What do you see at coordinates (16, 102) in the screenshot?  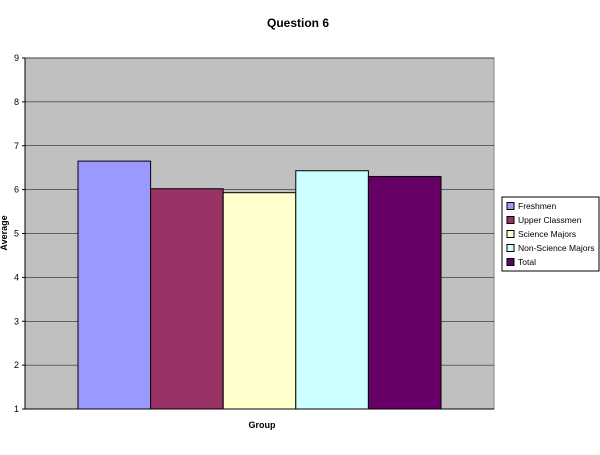 I see `y-tick-label: 8` at bounding box center [16, 102].